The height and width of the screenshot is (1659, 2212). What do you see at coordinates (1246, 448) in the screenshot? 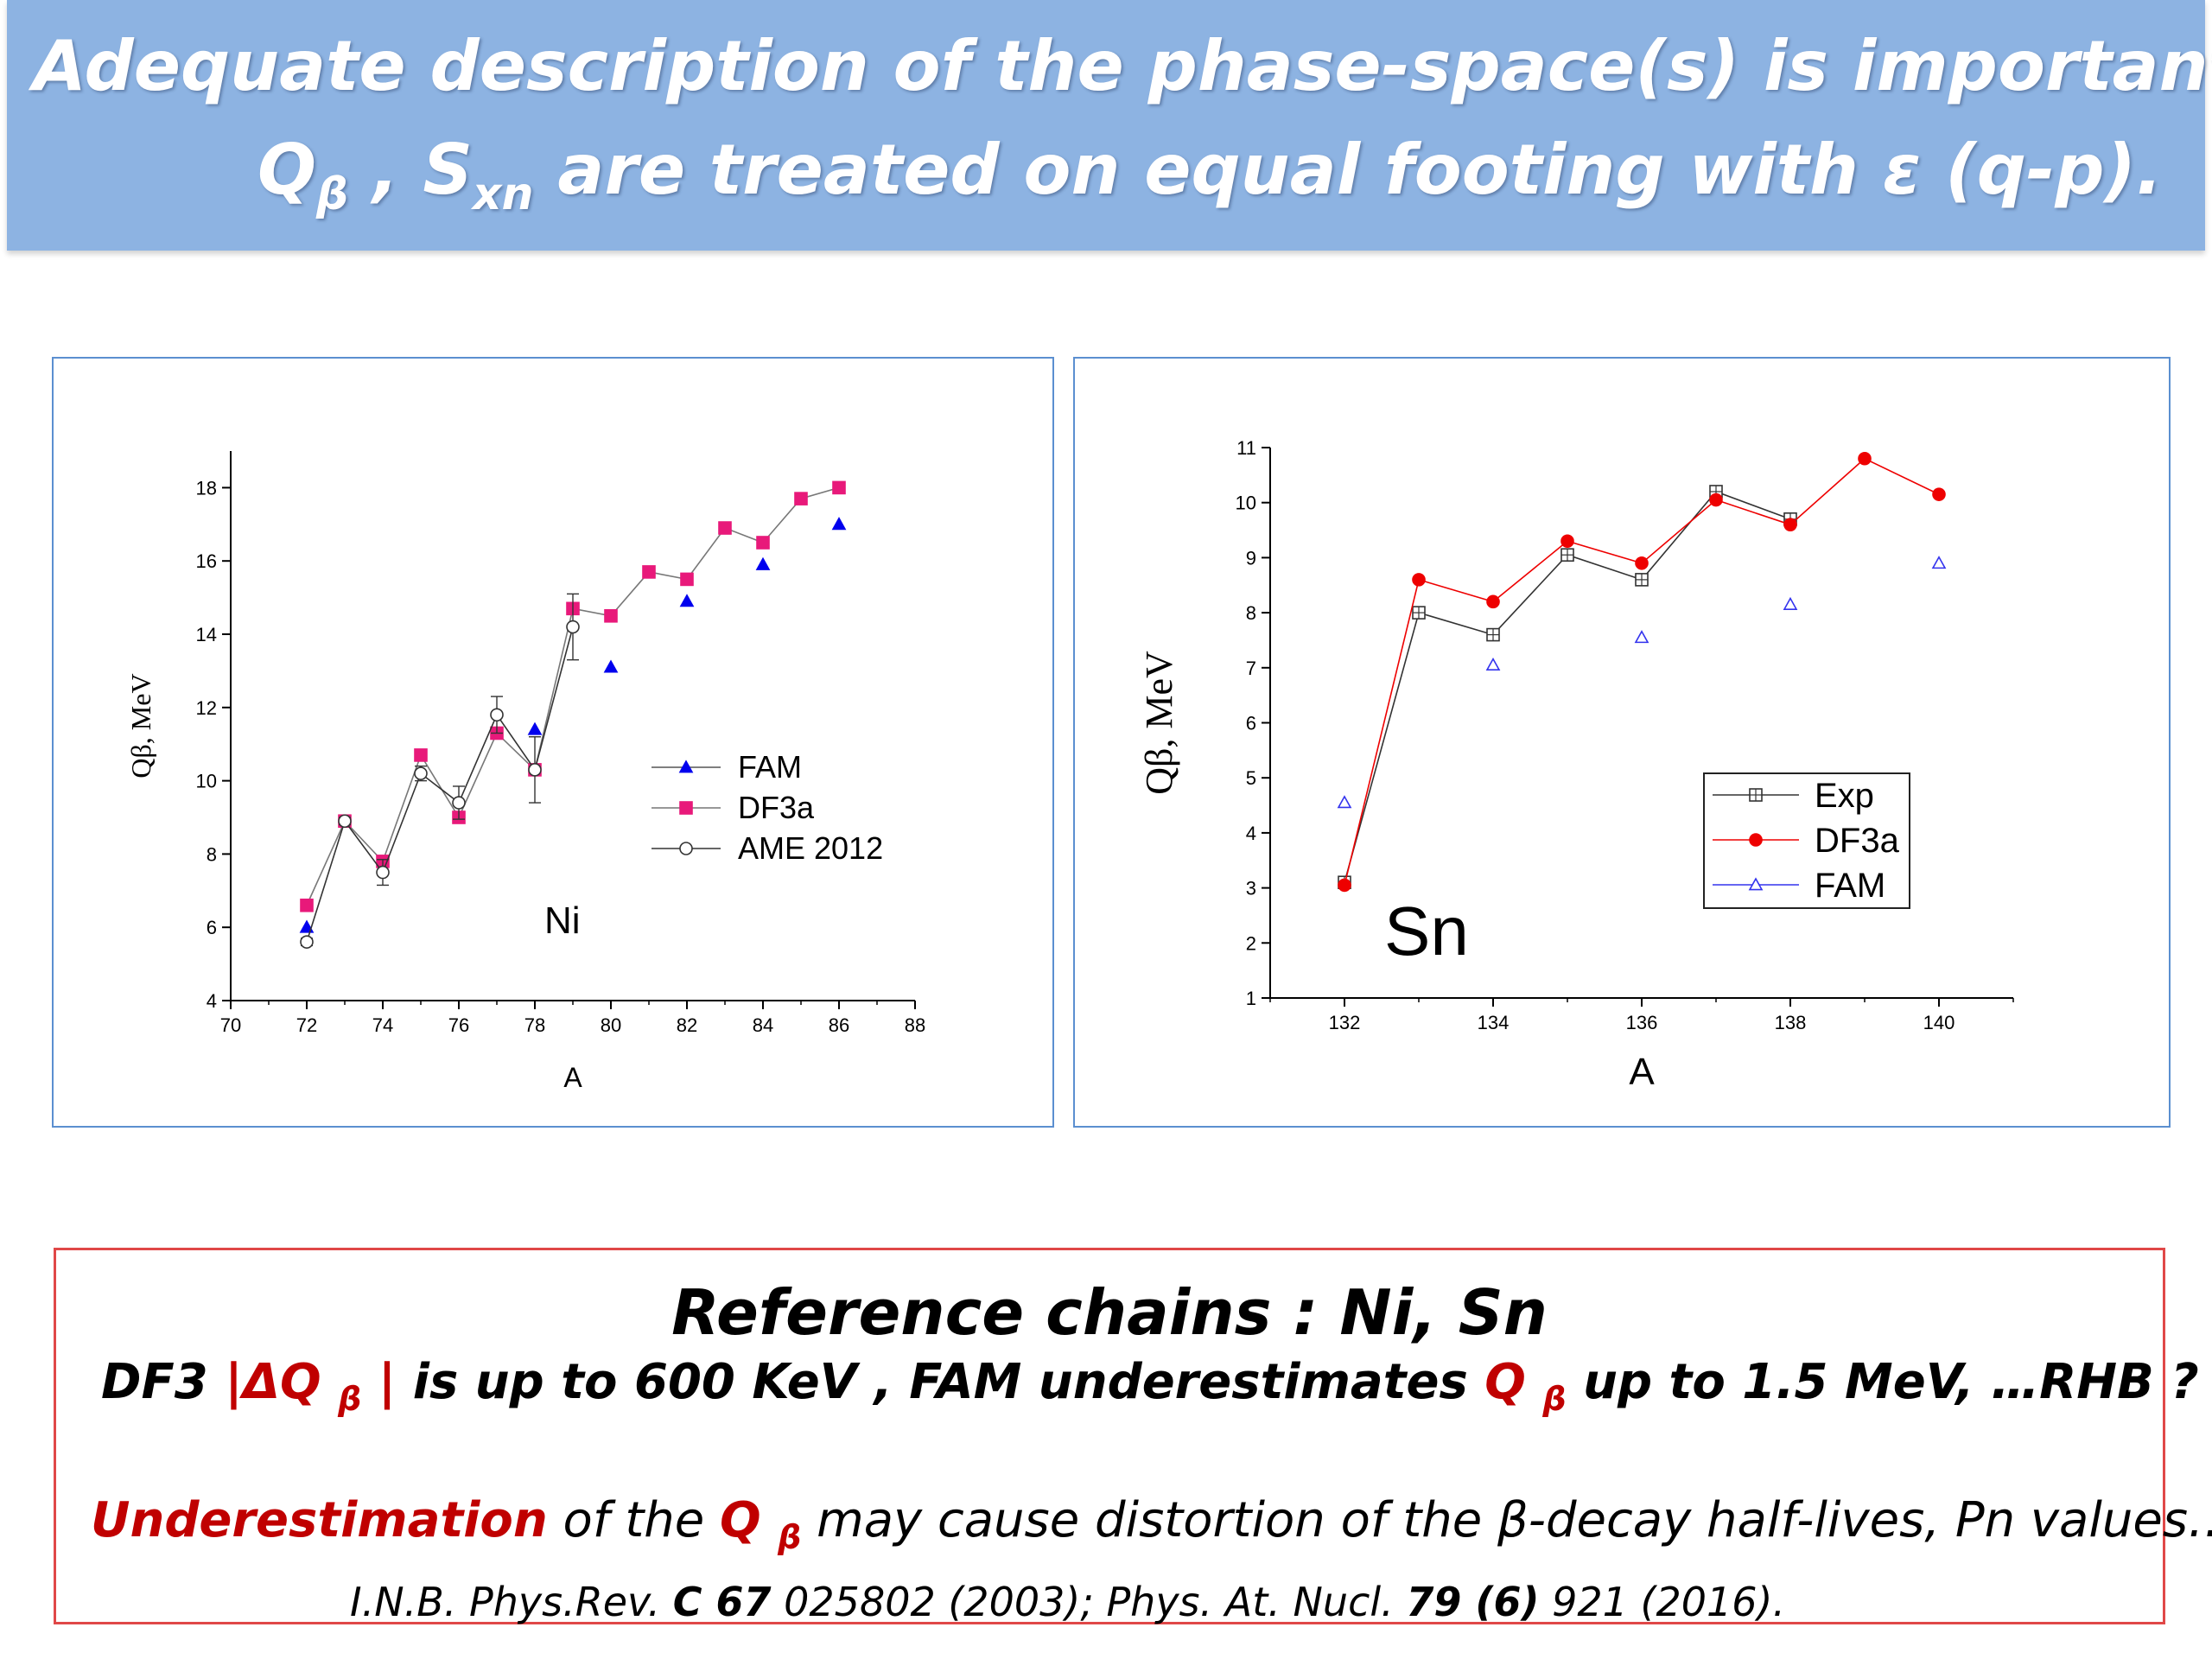
I see `sn-y-tick-label: 11` at bounding box center [1246, 448].